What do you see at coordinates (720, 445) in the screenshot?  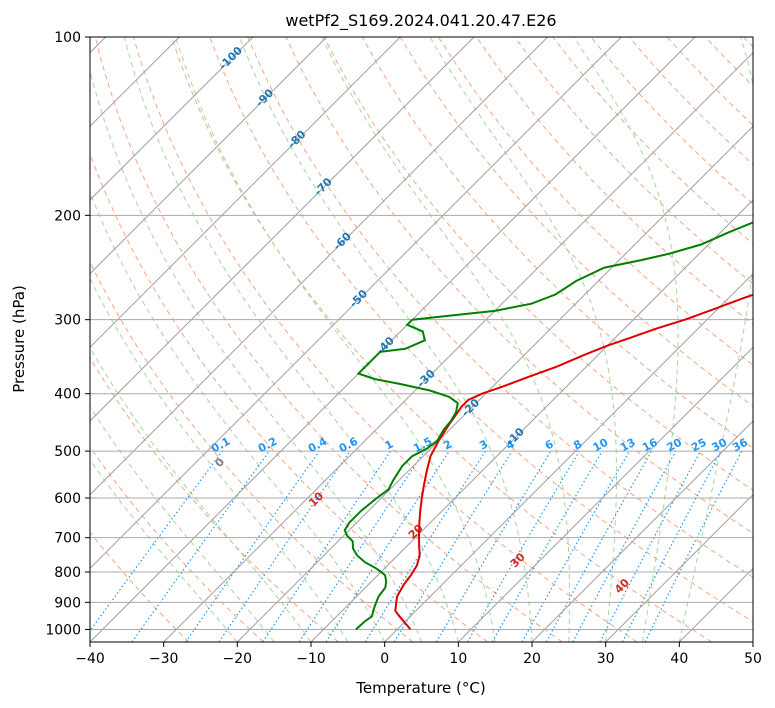 I see `mixing-ratio-label: 30` at bounding box center [720, 445].